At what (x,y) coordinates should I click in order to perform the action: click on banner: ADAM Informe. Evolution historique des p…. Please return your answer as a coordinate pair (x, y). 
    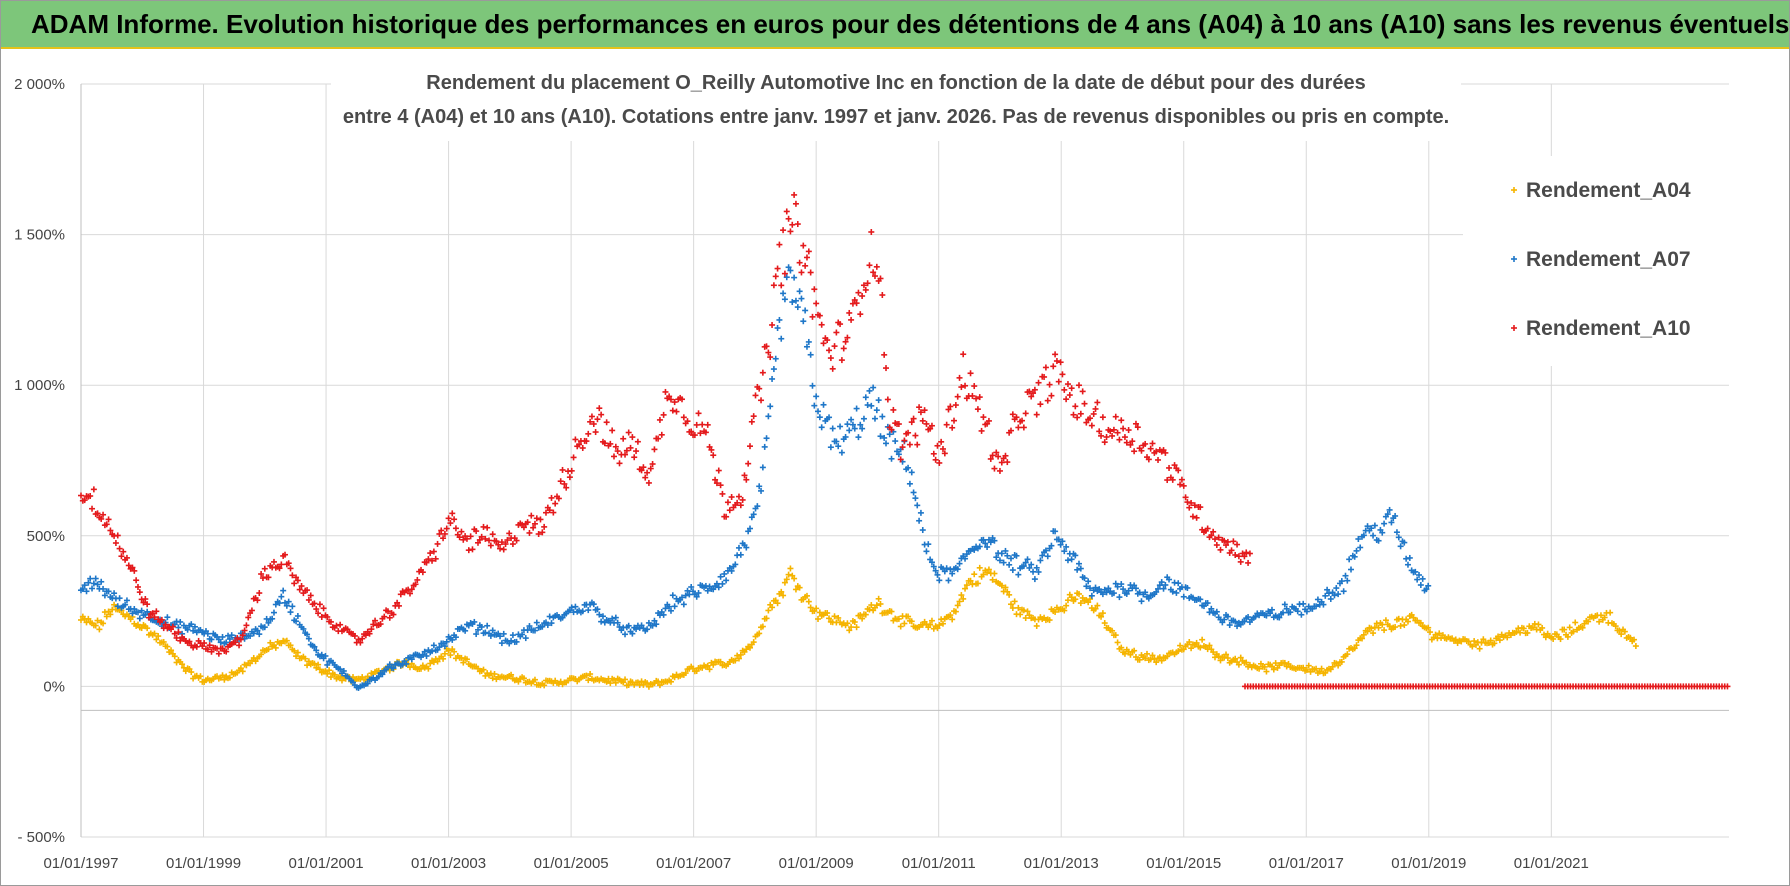
    Looking at the image, I should click on (895, 25).